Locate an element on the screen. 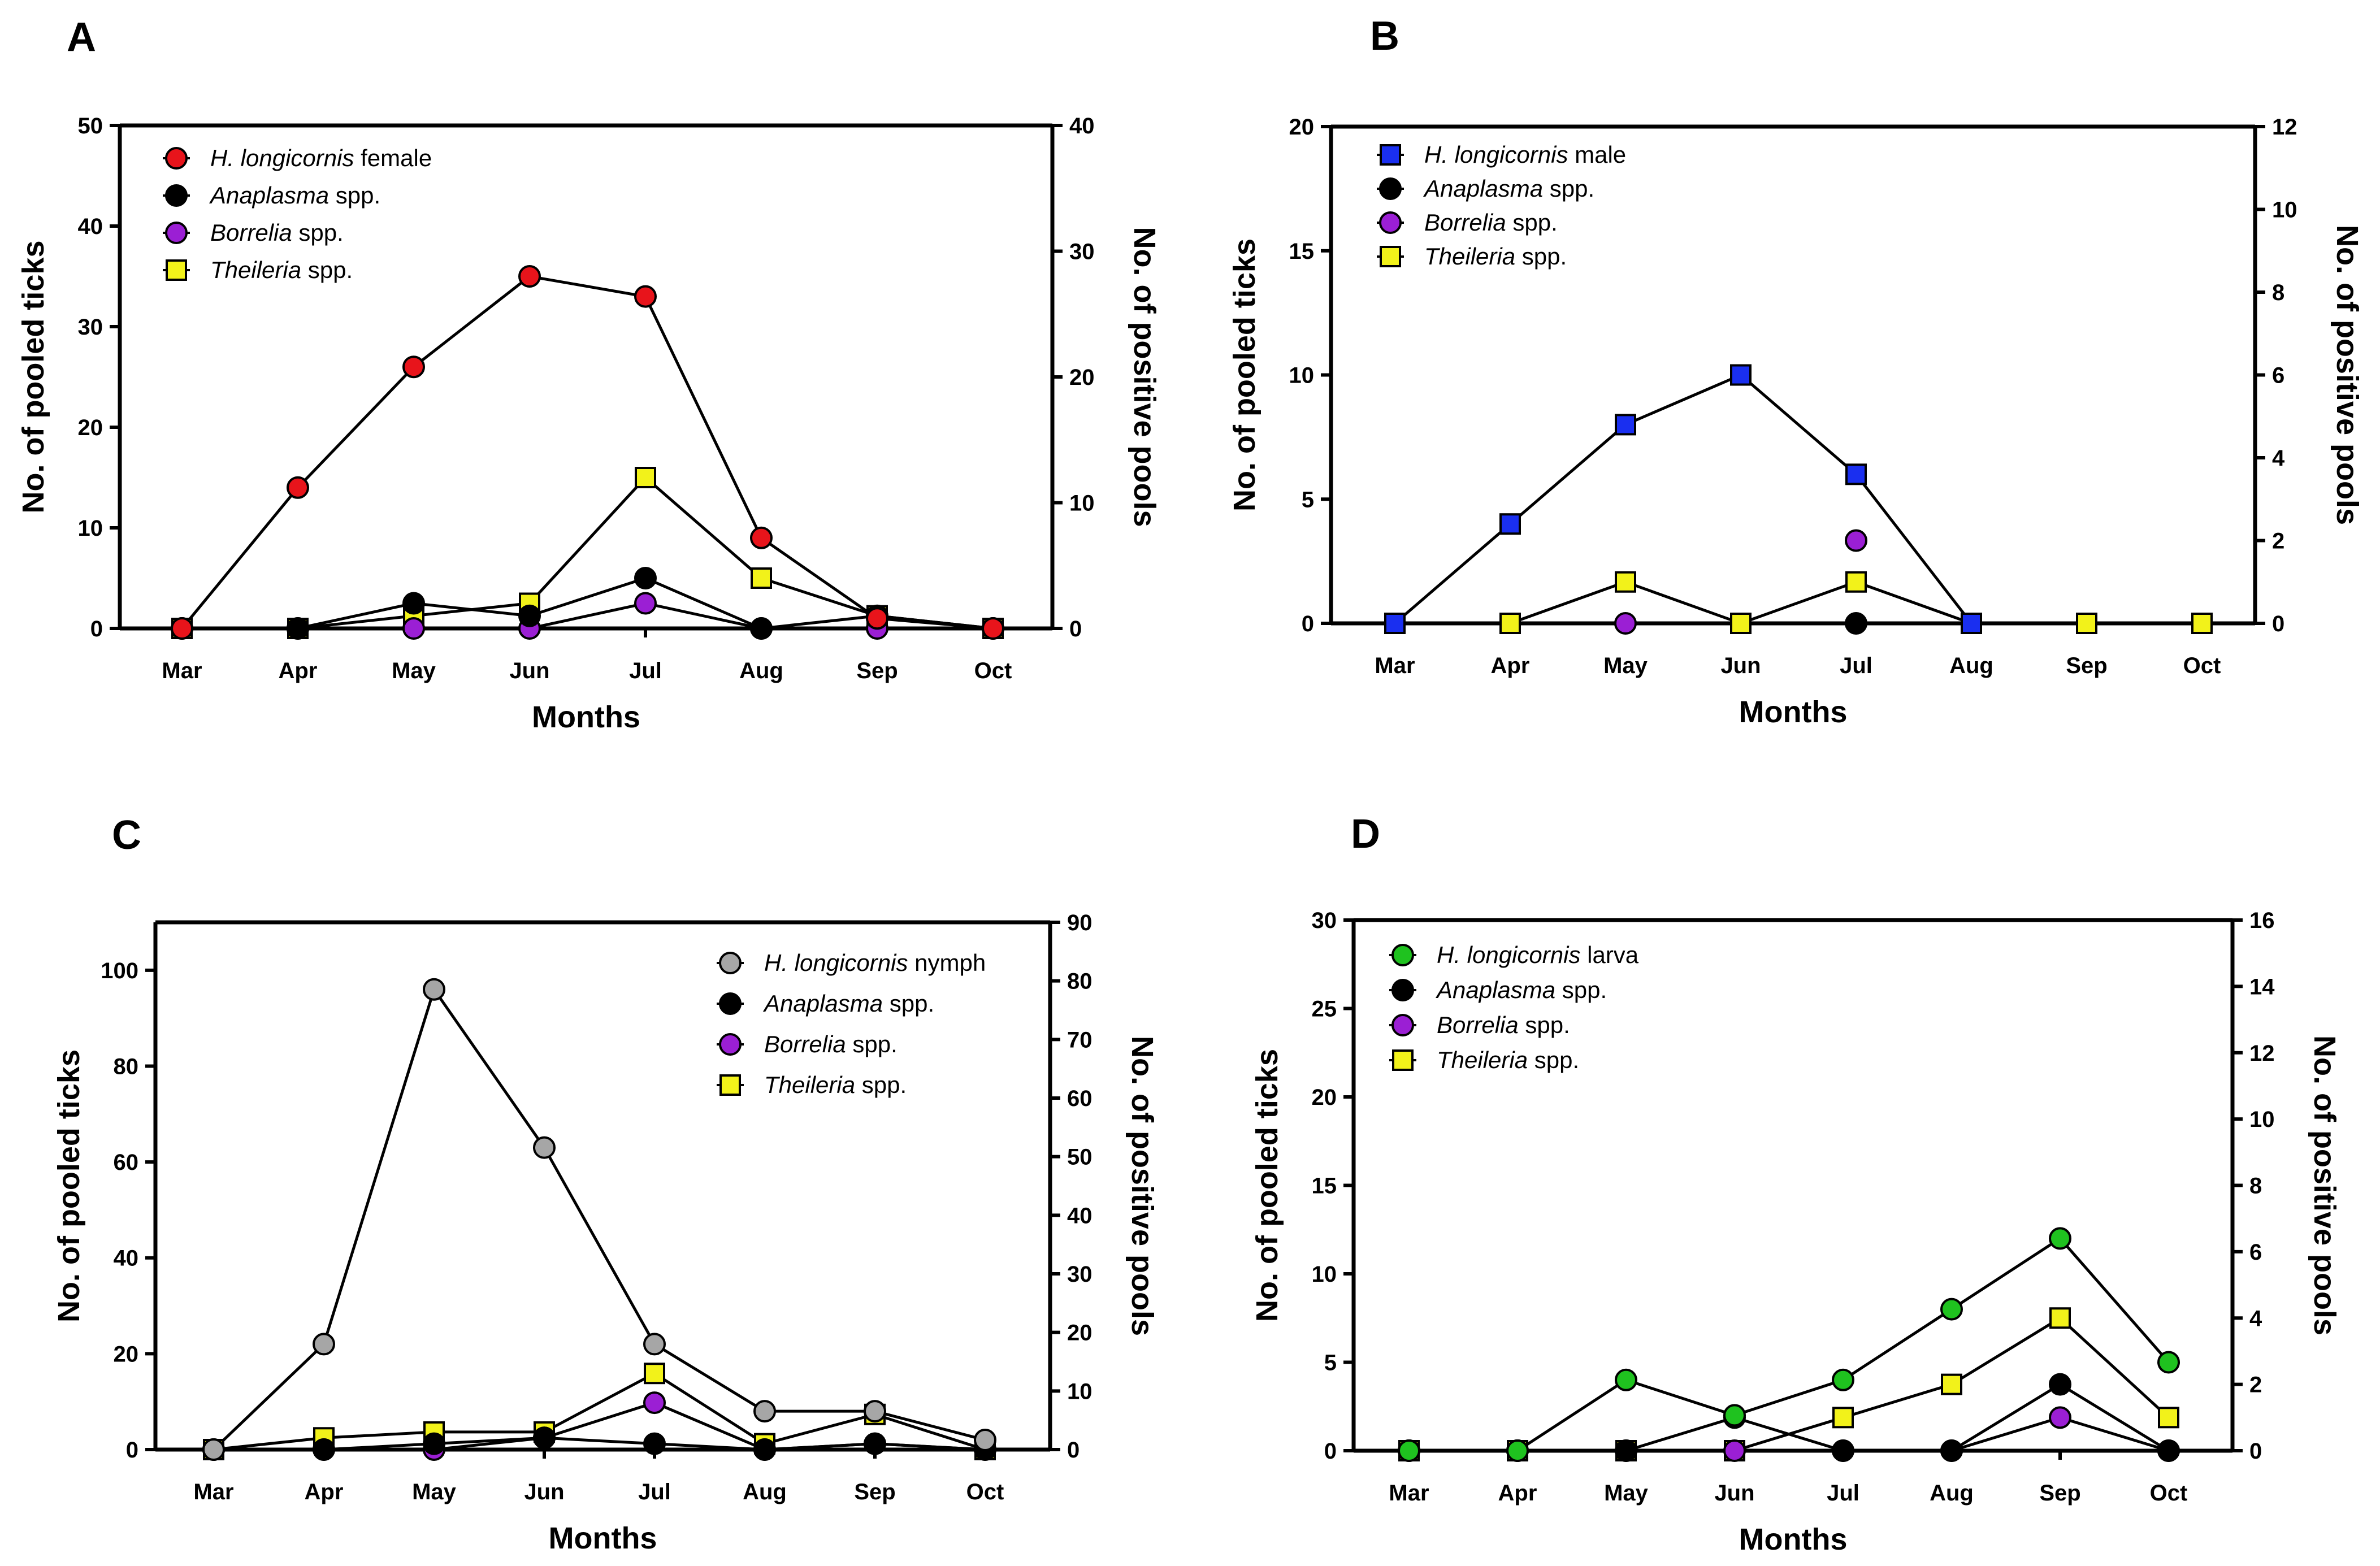 This screenshot has width=2380, height=1566. left-y-tick-label: 100 is located at coordinates (119, 970).